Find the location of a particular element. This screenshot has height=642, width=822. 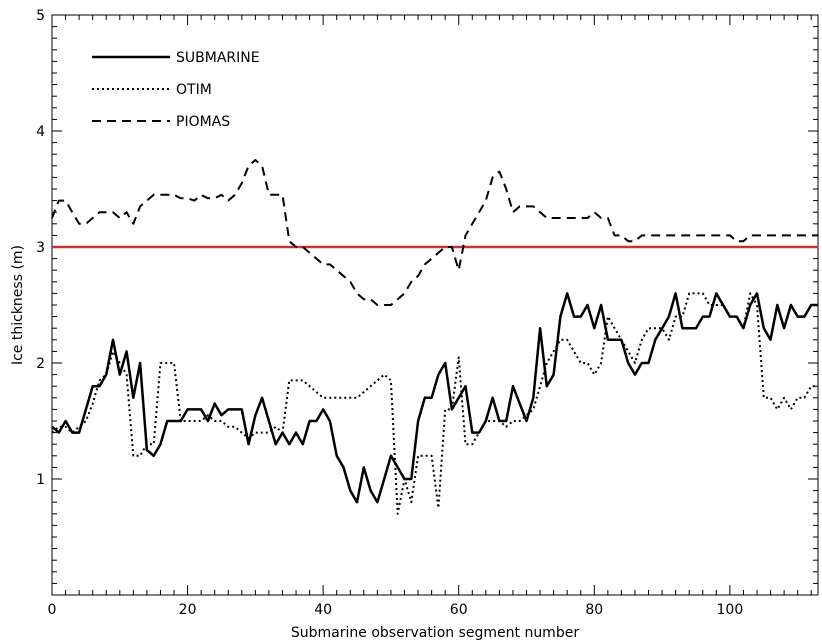

x-tick-label: 40 is located at coordinates (323, 610).